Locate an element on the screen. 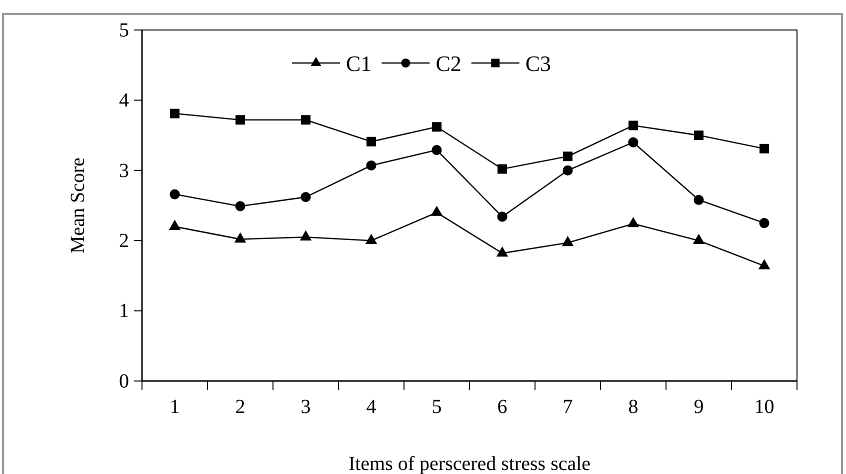 The height and width of the screenshot is (474, 846). x-tick-label: 2 is located at coordinates (240, 407).